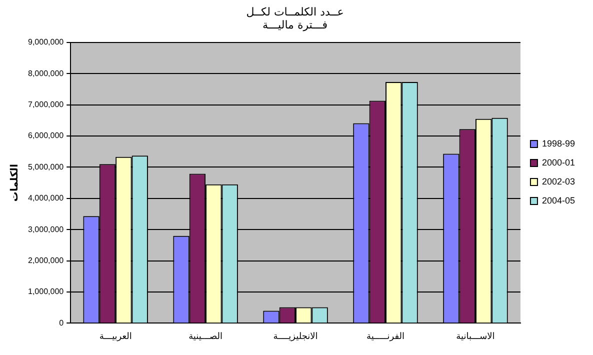 The image size is (593, 355). What do you see at coordinates (558, 143) in the screenshot?
I see `legend-label: 1998-99` at bounding box center [558, 143].